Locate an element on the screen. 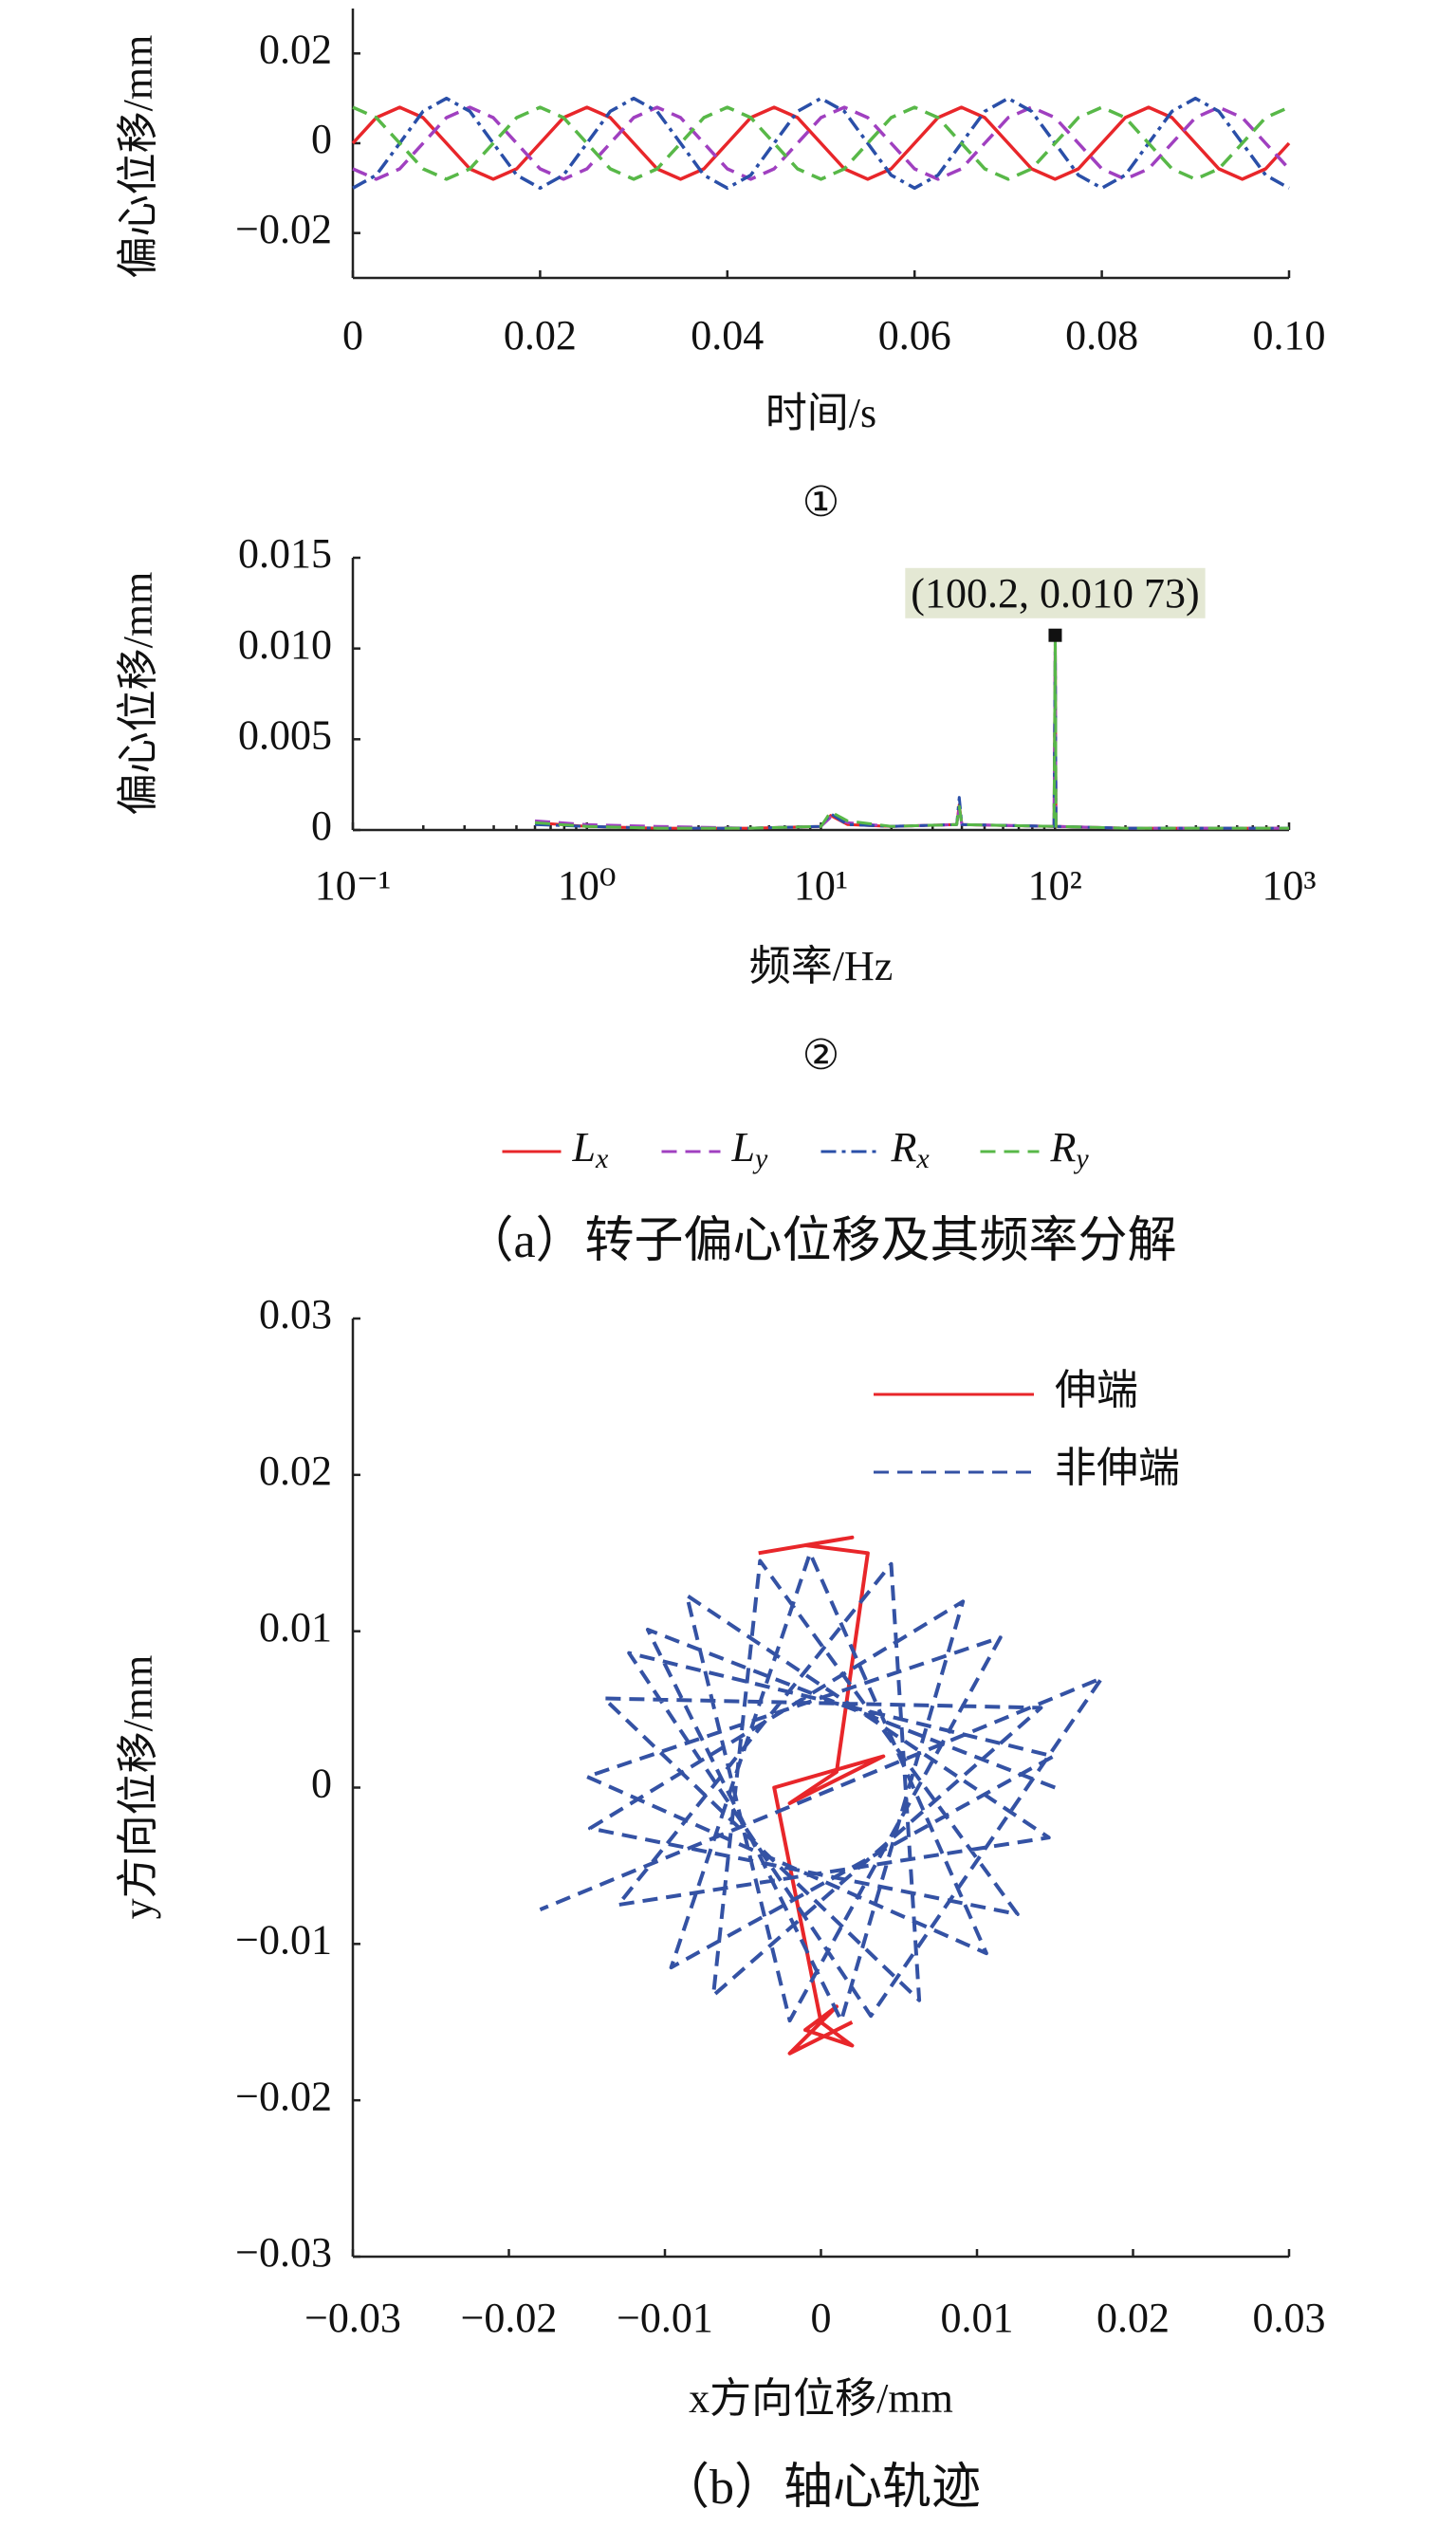 The height and width of the screenshot is (2527, 1456). x-tick-label: 10³ is located at coordinates (1289, 885).